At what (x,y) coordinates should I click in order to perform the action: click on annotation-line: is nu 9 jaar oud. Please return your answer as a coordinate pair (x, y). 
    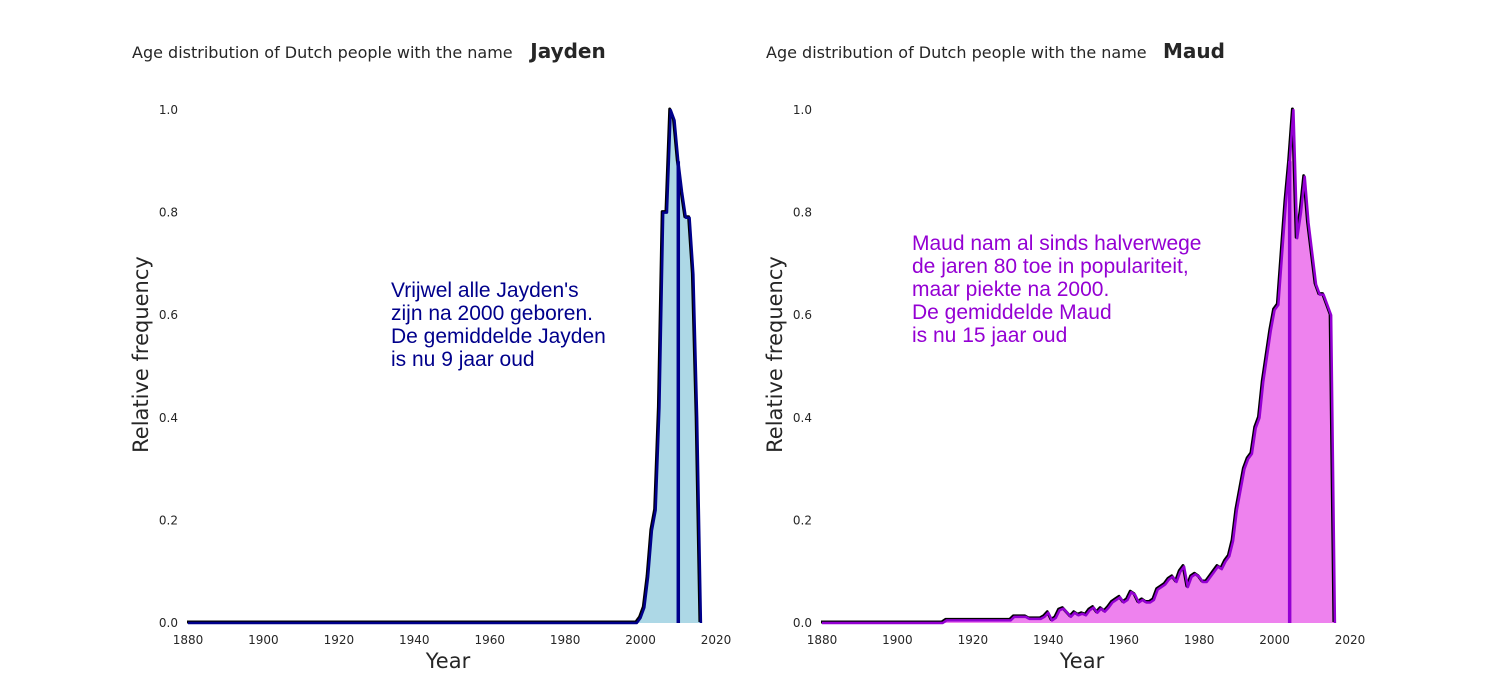
    Looking at the image, I should click on (463, 359).